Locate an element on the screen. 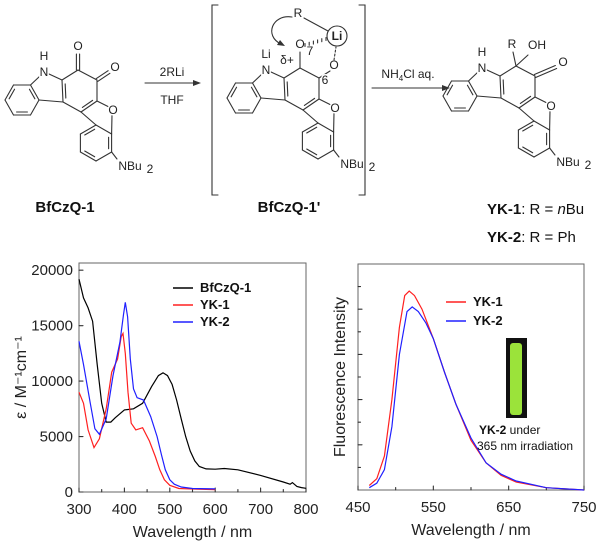  inset-caption-line2: 365 nm irradiation is located at coordinates (525, 446).